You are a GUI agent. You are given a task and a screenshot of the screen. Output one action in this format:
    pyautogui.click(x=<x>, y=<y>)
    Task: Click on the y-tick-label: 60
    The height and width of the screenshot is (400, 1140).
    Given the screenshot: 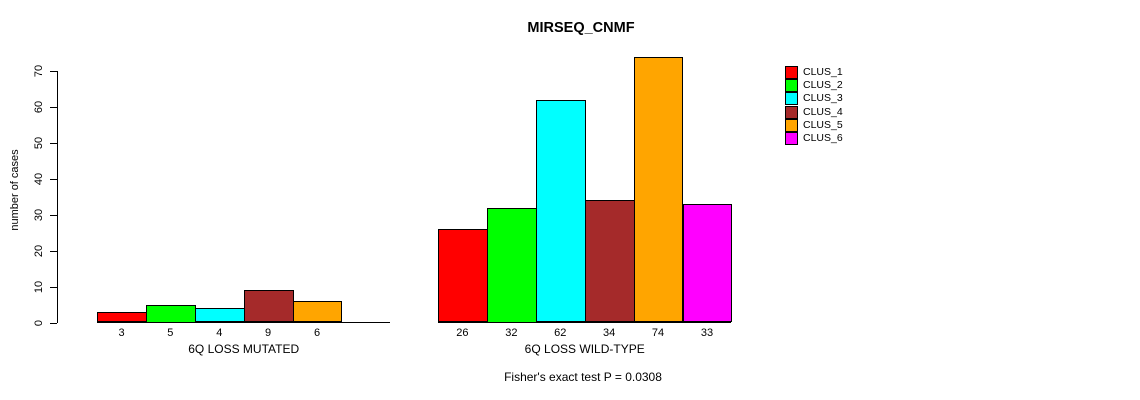 What is the action you would take?
    pyautogui.click(x=39, y=107)
    